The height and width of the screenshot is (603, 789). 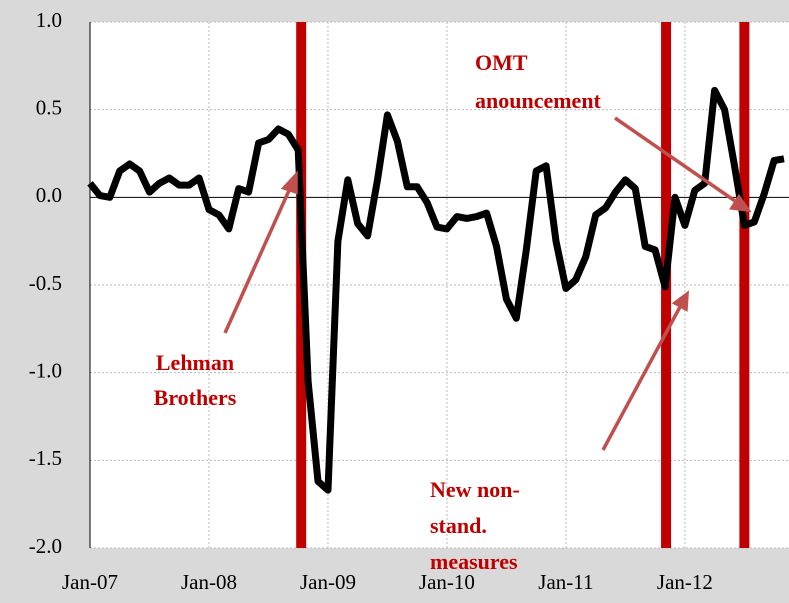 What do you see at coordinates (90, 582) in the screenshot?
I see `x-tick-label: Jan-07` at bounding box center [90, 582].